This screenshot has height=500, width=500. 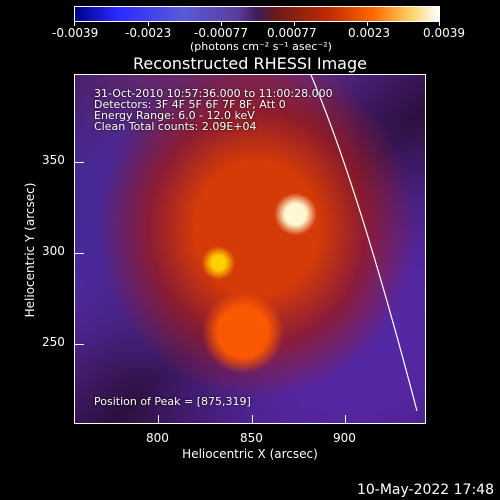 I want to click on footer-timestamp: 10-May-2022 17:48, so click(x=425, y=490).